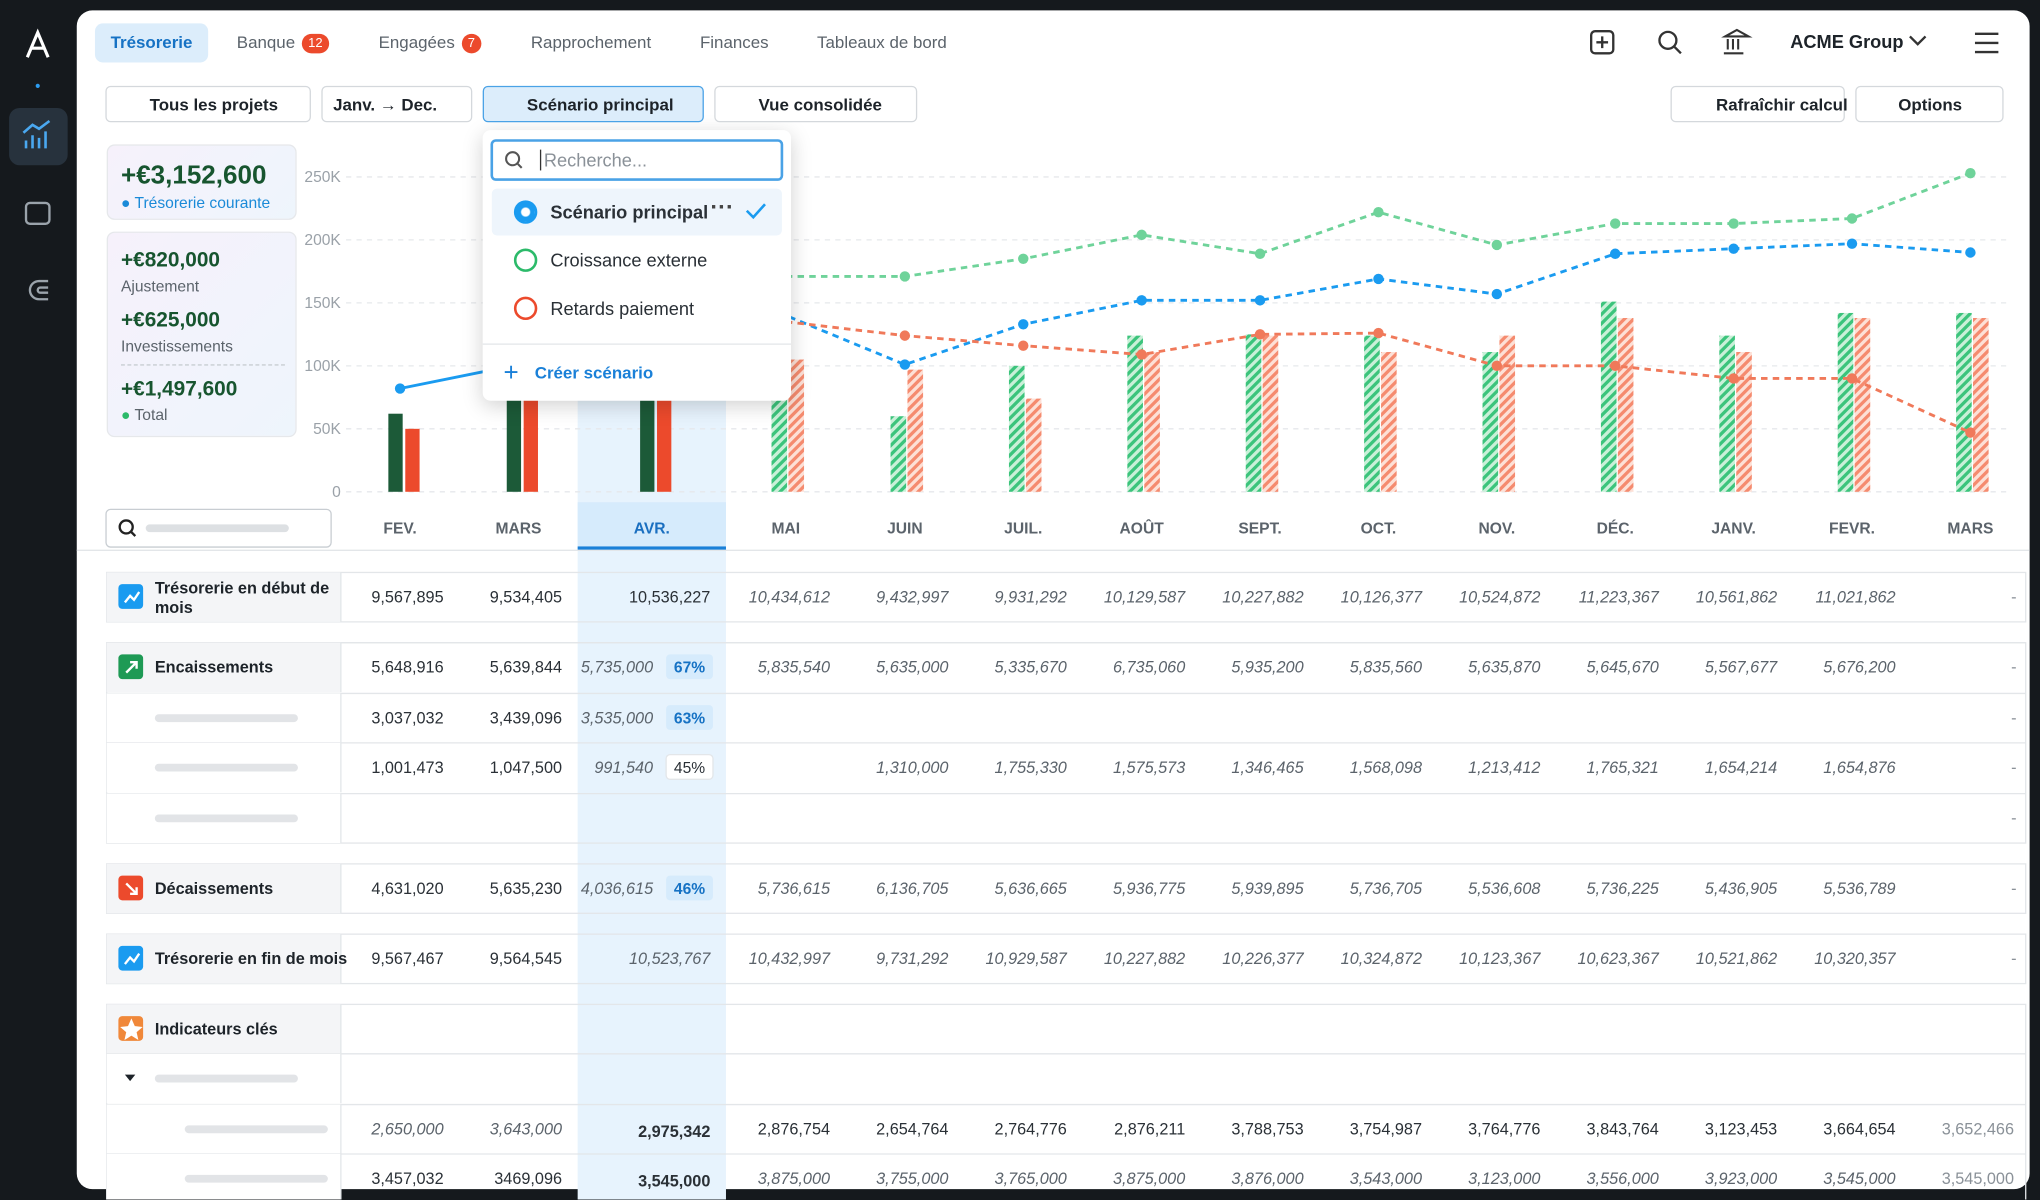 This screenshot has width=2040, height=1200. Describe the element at coordinates (669, 597) in the screenshot. I see `cell-value: 10,536,227` at that location.